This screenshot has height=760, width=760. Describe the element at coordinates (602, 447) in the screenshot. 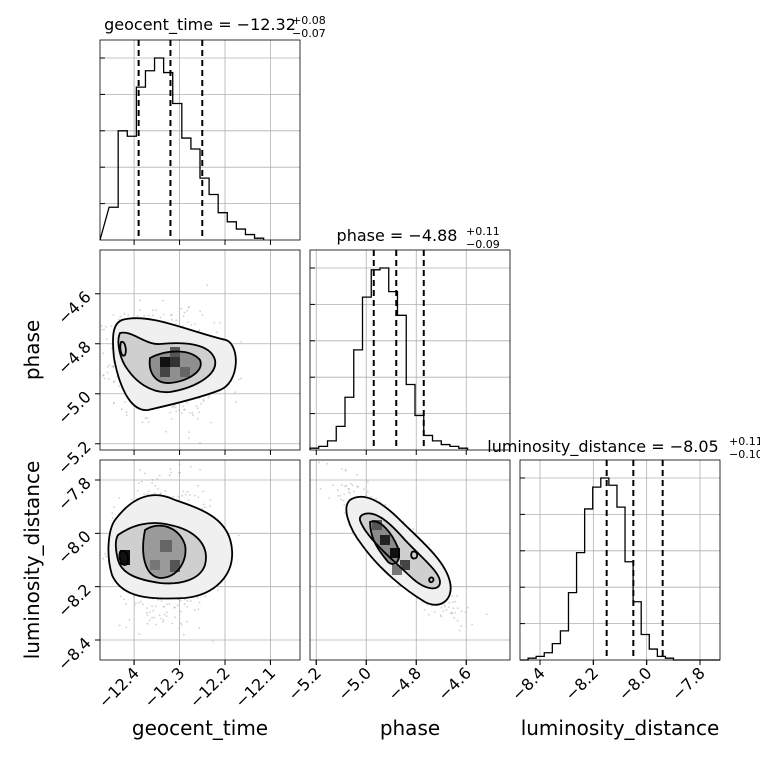

I see `title-luminosity-distance: luminosity_distance = −8.05` at that location.